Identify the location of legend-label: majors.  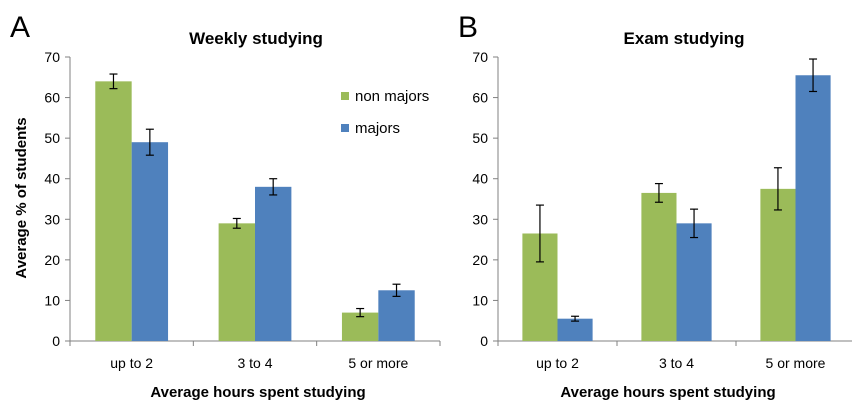
(377, 128).